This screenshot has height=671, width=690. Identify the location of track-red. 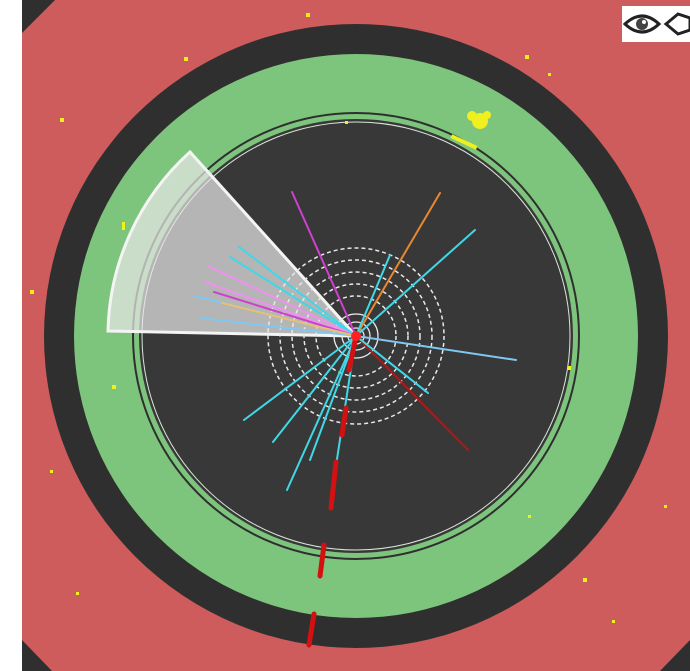
(412, 393).